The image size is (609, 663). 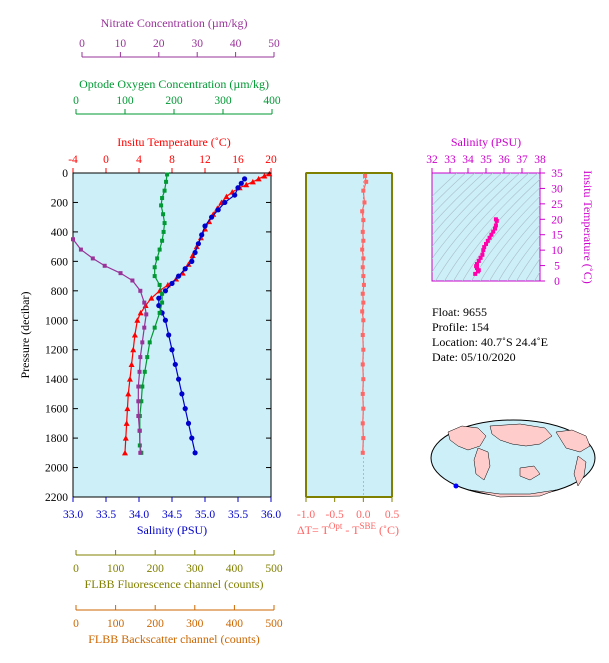 I want to click on ts-temperature-tick-label: 5, so click(x=557, y=267).